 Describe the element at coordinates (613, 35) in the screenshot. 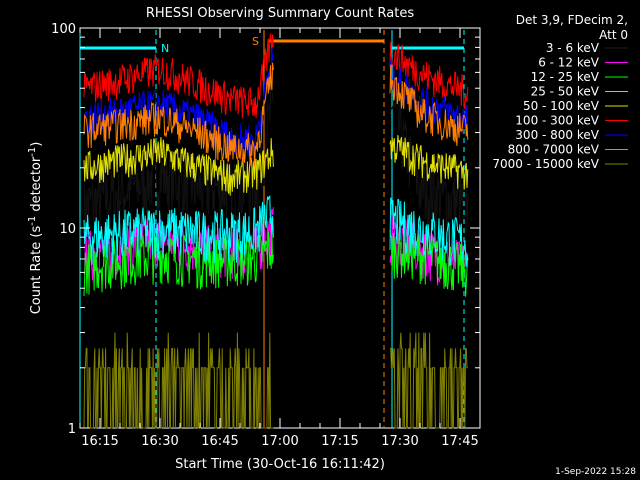

I see `legend-header-line2: Att 0` at that location.